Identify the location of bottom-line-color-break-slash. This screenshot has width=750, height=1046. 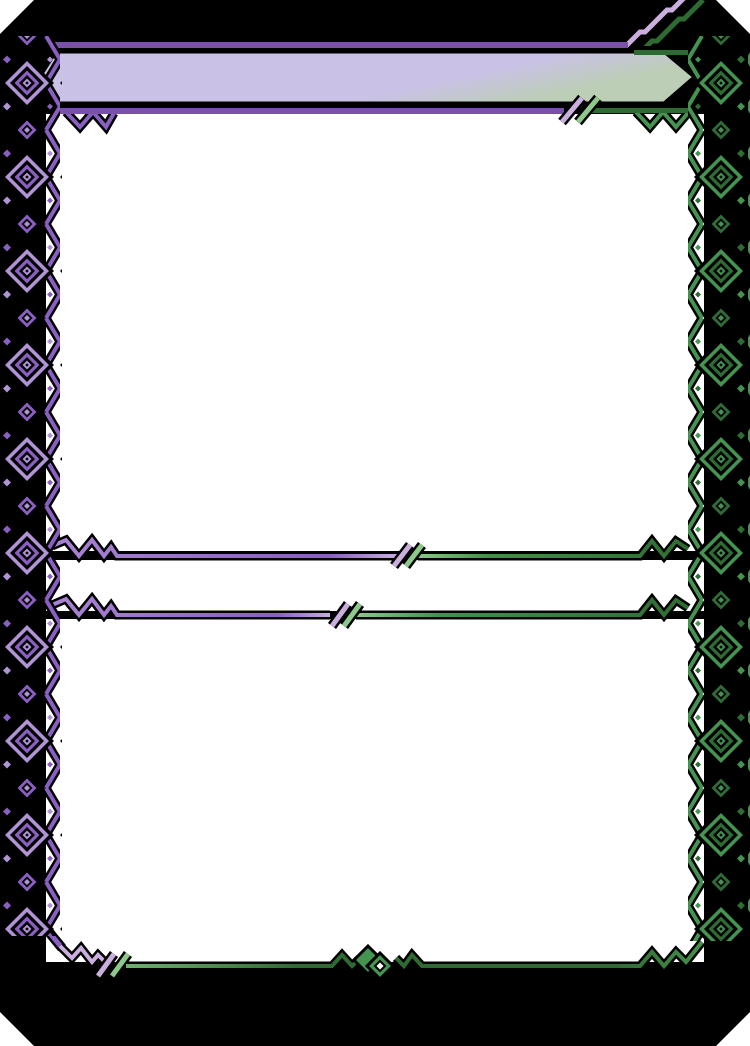
(113, 965).